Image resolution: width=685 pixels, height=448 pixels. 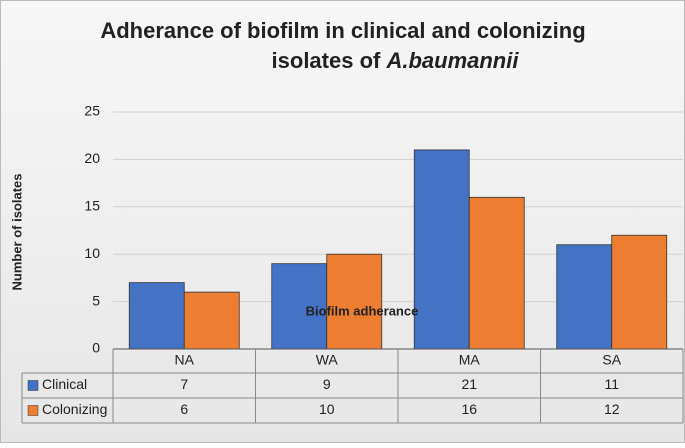 What do you see at coordinates (92, 111) in the screenshot?
I see `y-tick-label: 25` at bounding box center [92, 111].